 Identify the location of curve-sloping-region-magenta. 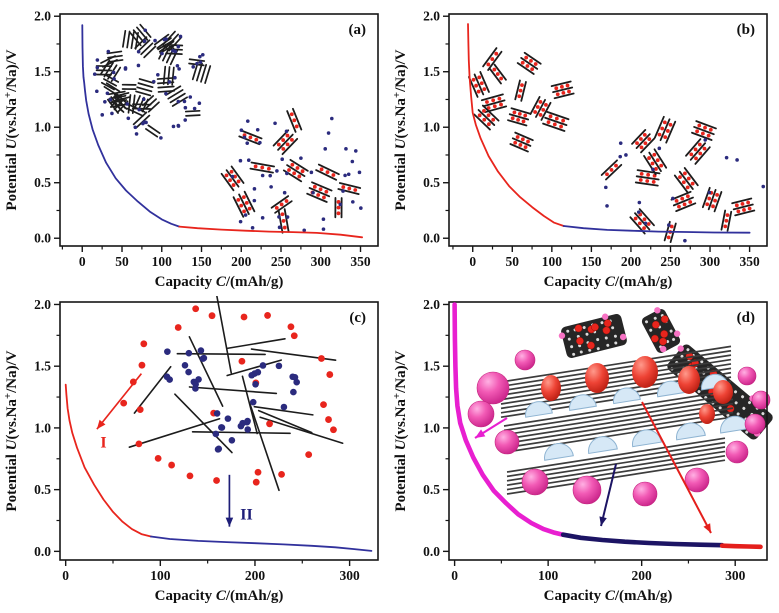
(509, 419).